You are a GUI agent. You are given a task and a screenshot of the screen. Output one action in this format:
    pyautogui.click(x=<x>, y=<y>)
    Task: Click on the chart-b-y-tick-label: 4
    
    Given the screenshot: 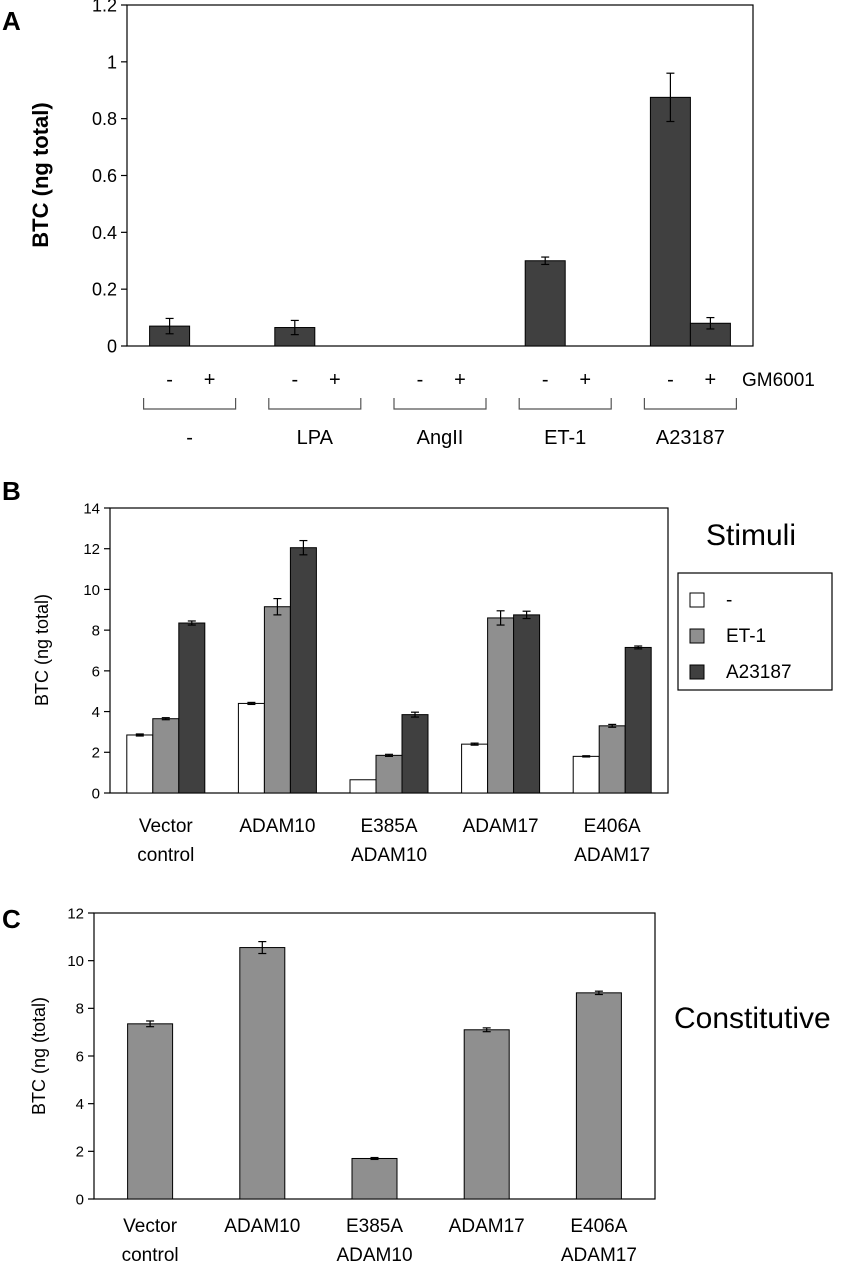 What is the action you would take?
    pyautogui.click(x=96, y=712)
    